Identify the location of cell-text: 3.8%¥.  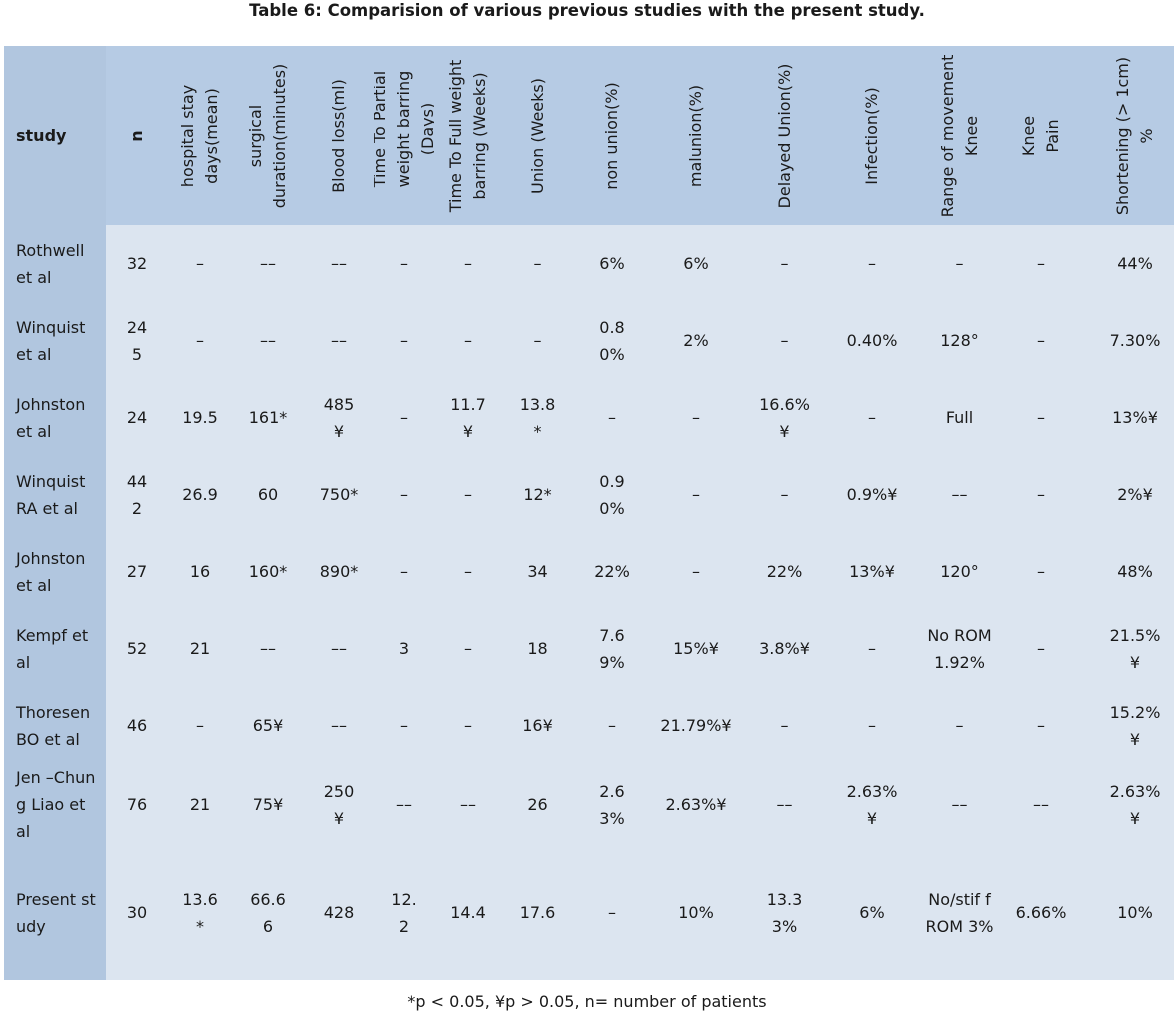
(784, 648).